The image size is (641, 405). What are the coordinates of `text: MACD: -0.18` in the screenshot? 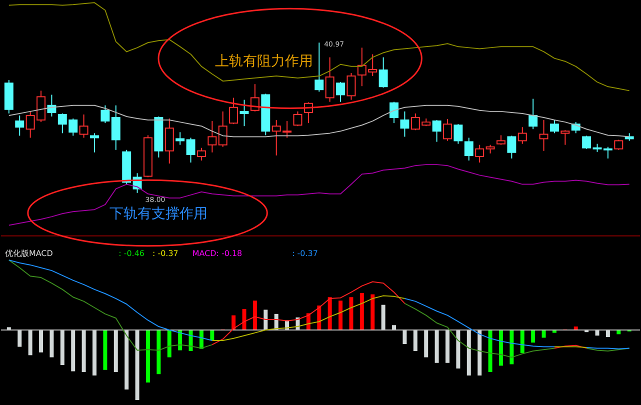 It's located at (217, 253).